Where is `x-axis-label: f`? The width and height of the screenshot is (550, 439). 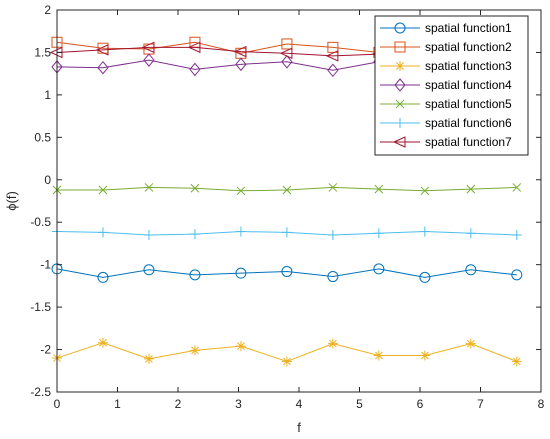
x-axis-label: f is located at coordinates (299, 427).